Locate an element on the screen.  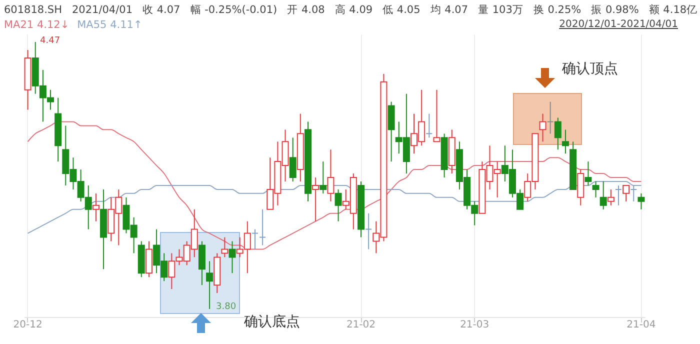
annotation: 确认顶点 is located at coordinates (590, 69).